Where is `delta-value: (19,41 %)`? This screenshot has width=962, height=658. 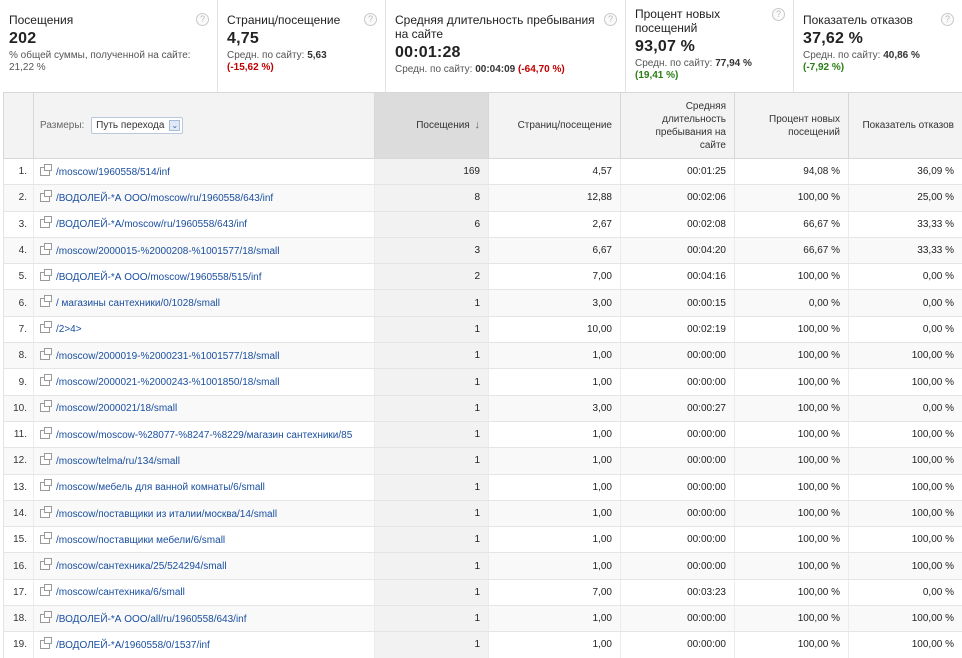
delta-value: (19,41 %) is located at coordinates (657, 75).